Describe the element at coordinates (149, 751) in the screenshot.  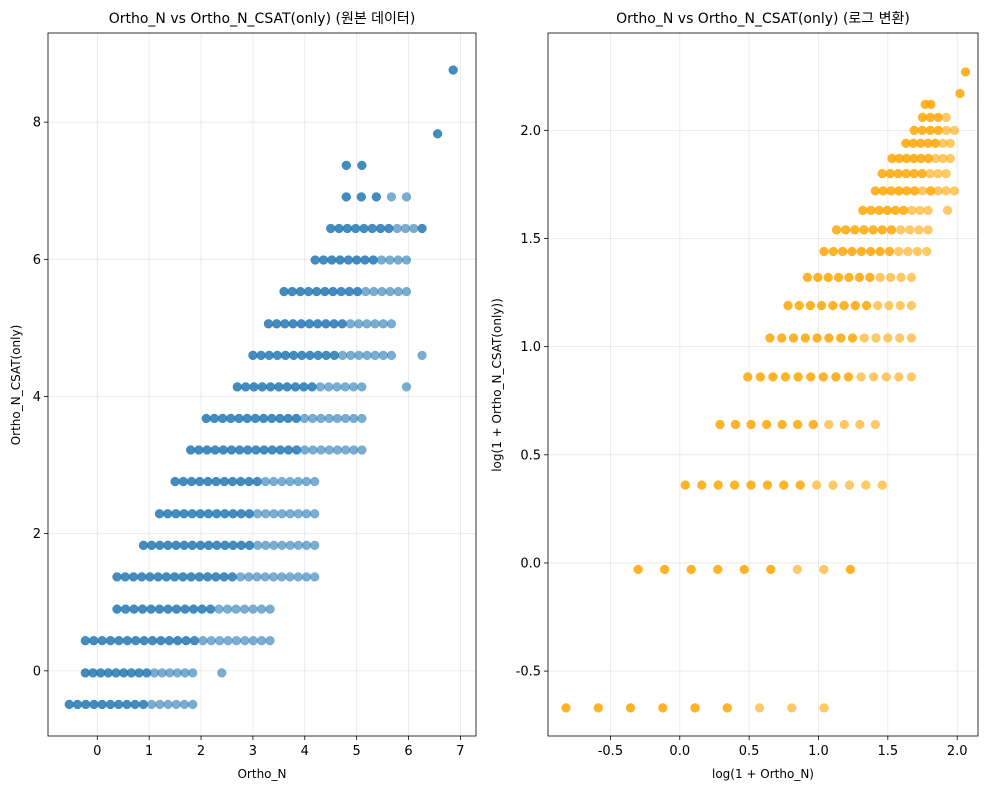
I see `x-tick-label: 1` at that location.